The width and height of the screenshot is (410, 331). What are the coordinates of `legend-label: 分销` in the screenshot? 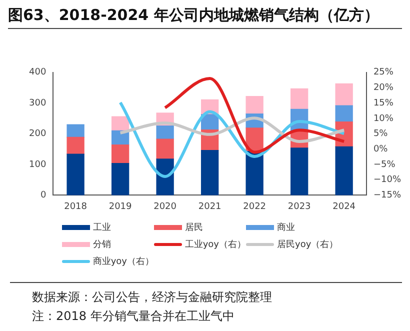 It's located at (102, 244).